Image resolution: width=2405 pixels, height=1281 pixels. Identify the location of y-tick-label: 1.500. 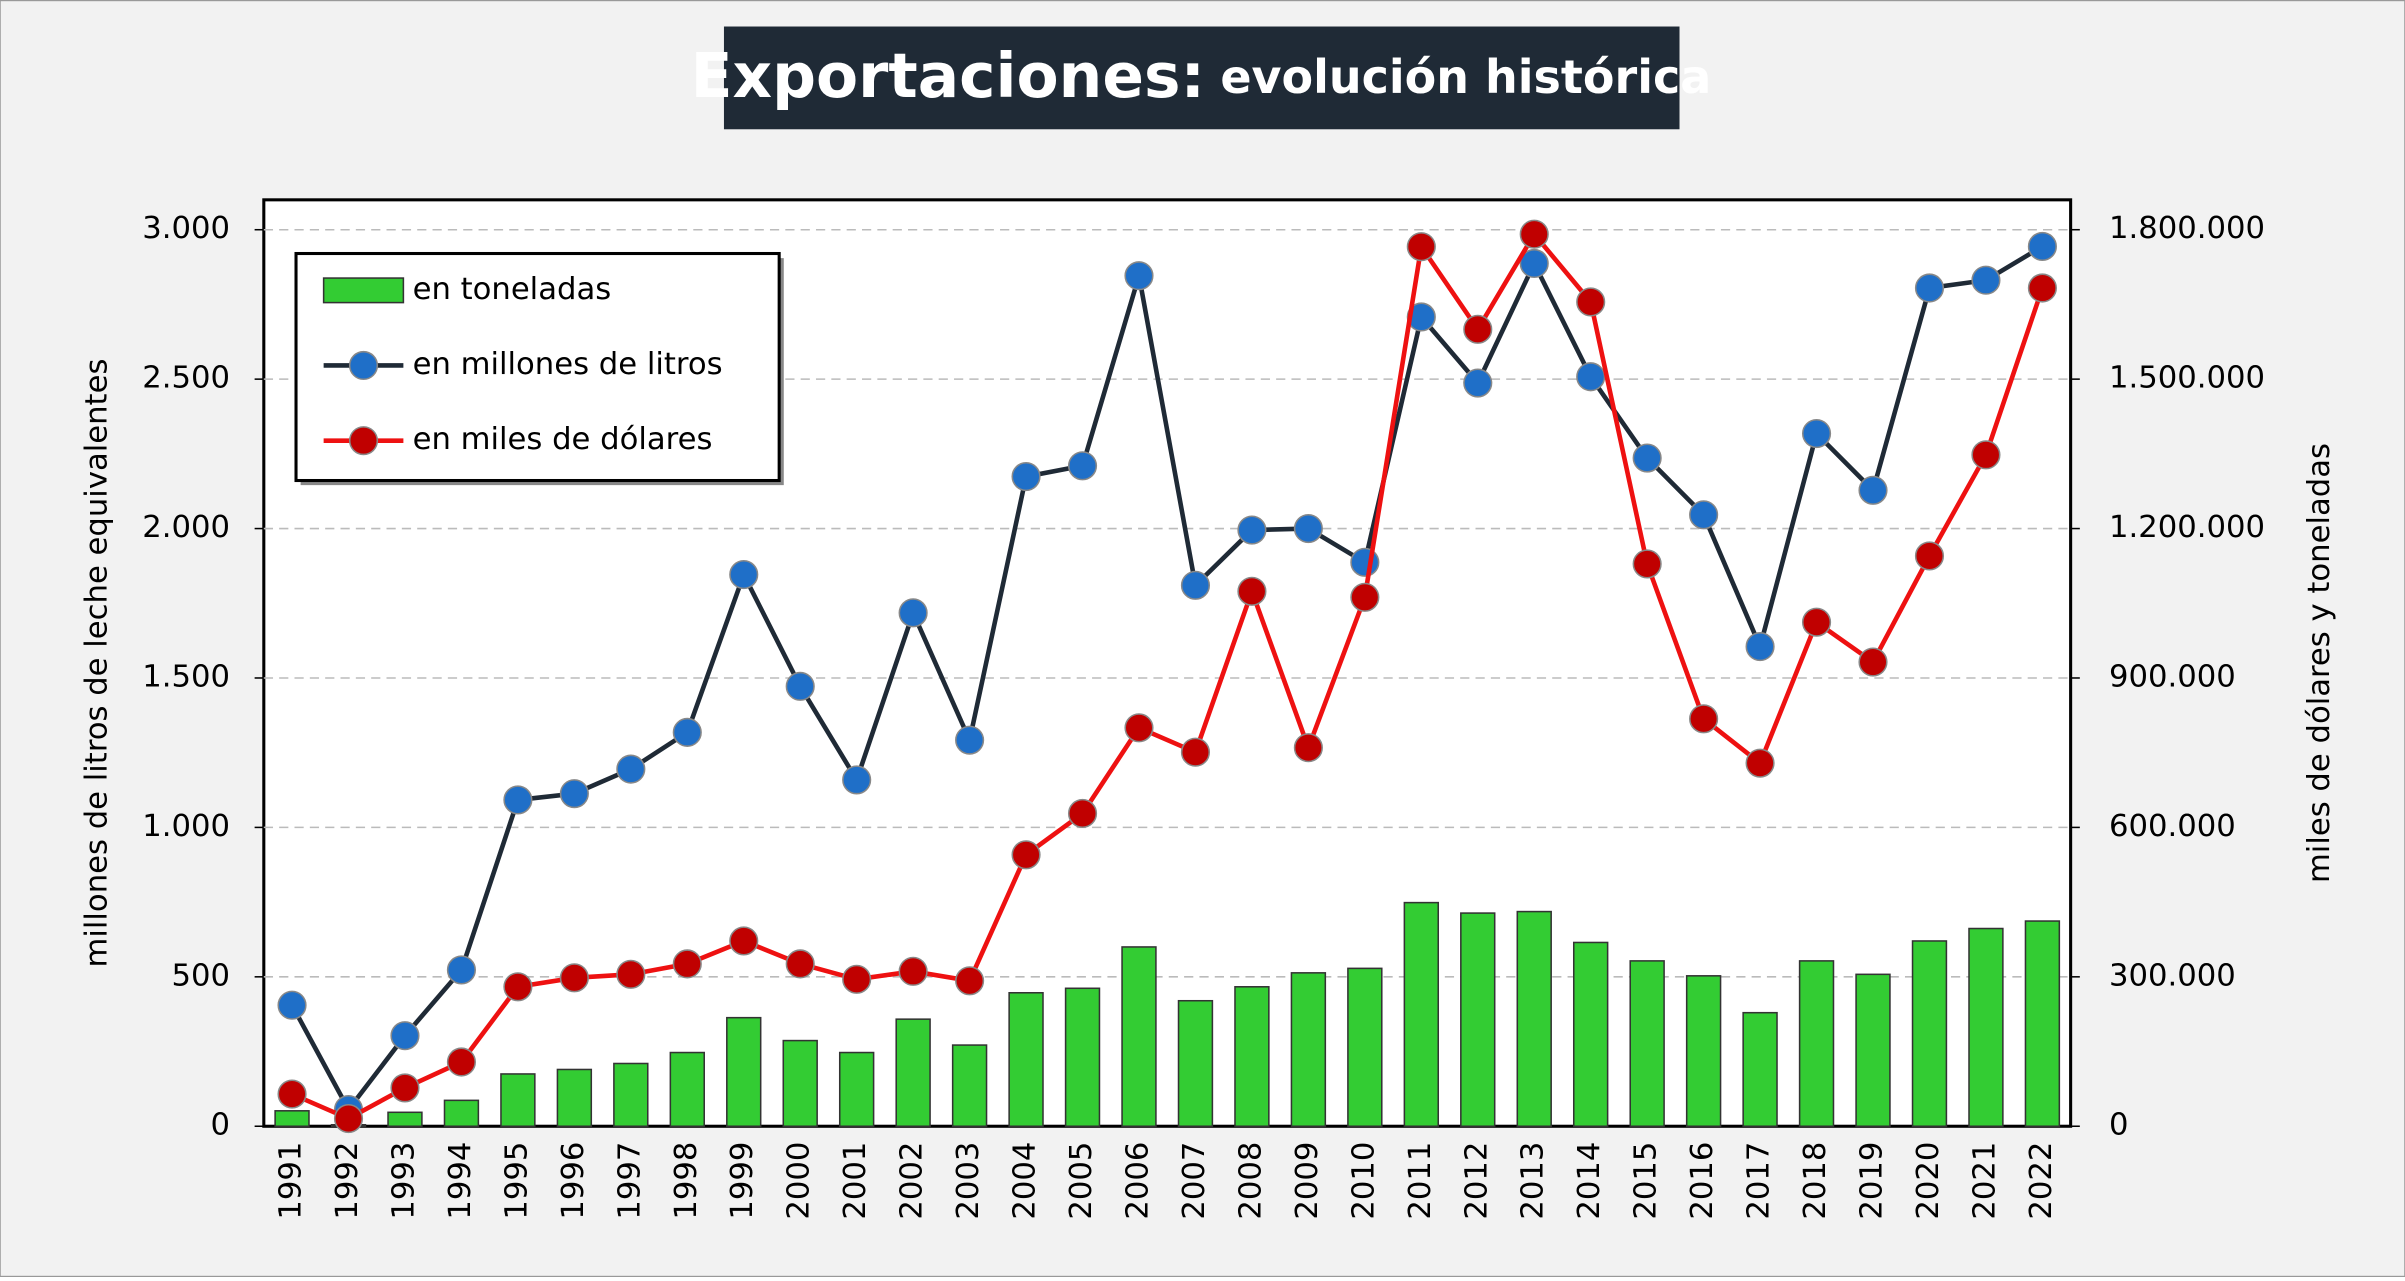
(186, 676).